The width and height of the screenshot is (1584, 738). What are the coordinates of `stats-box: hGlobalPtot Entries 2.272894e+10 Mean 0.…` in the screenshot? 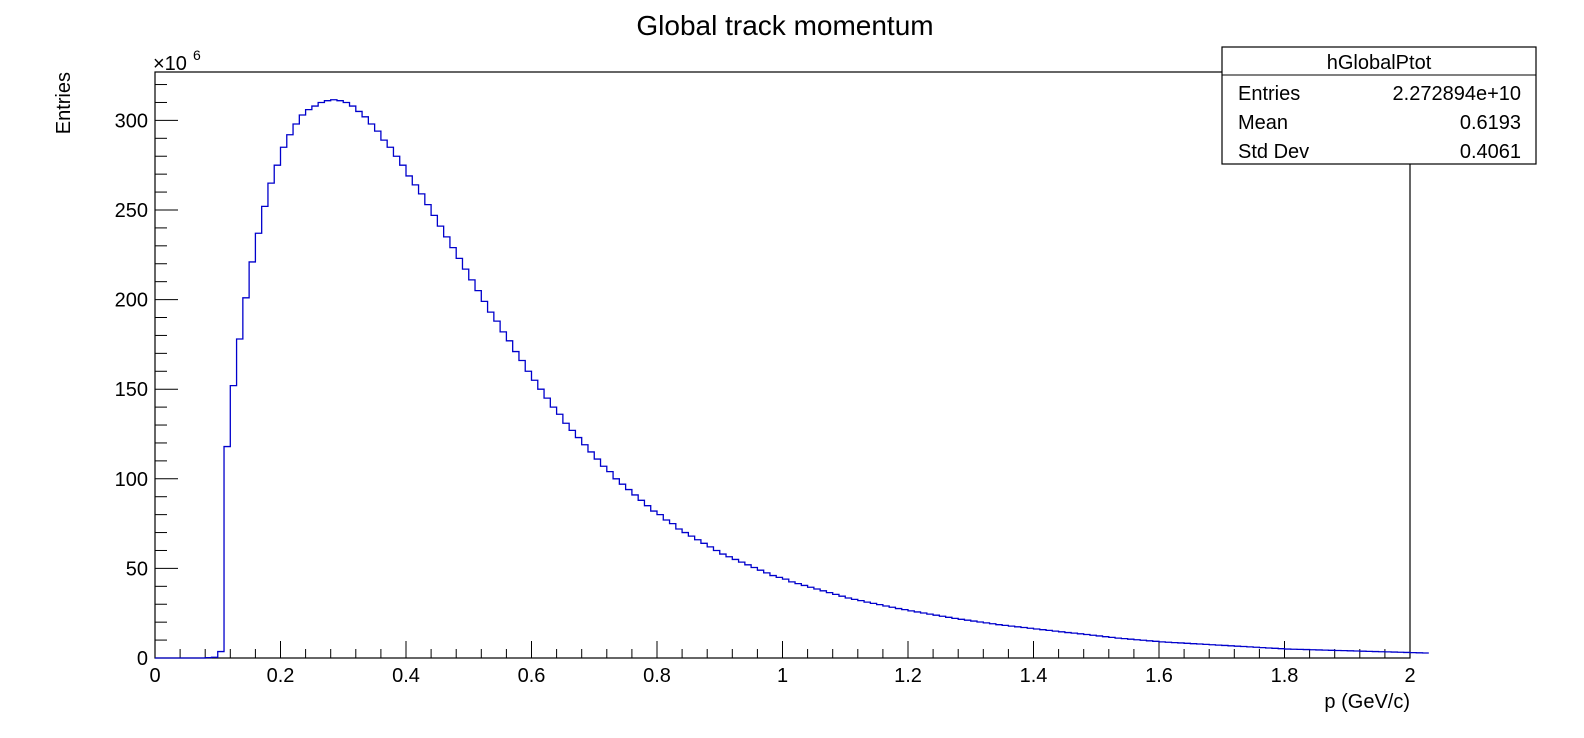 It's located at (1379, 105).